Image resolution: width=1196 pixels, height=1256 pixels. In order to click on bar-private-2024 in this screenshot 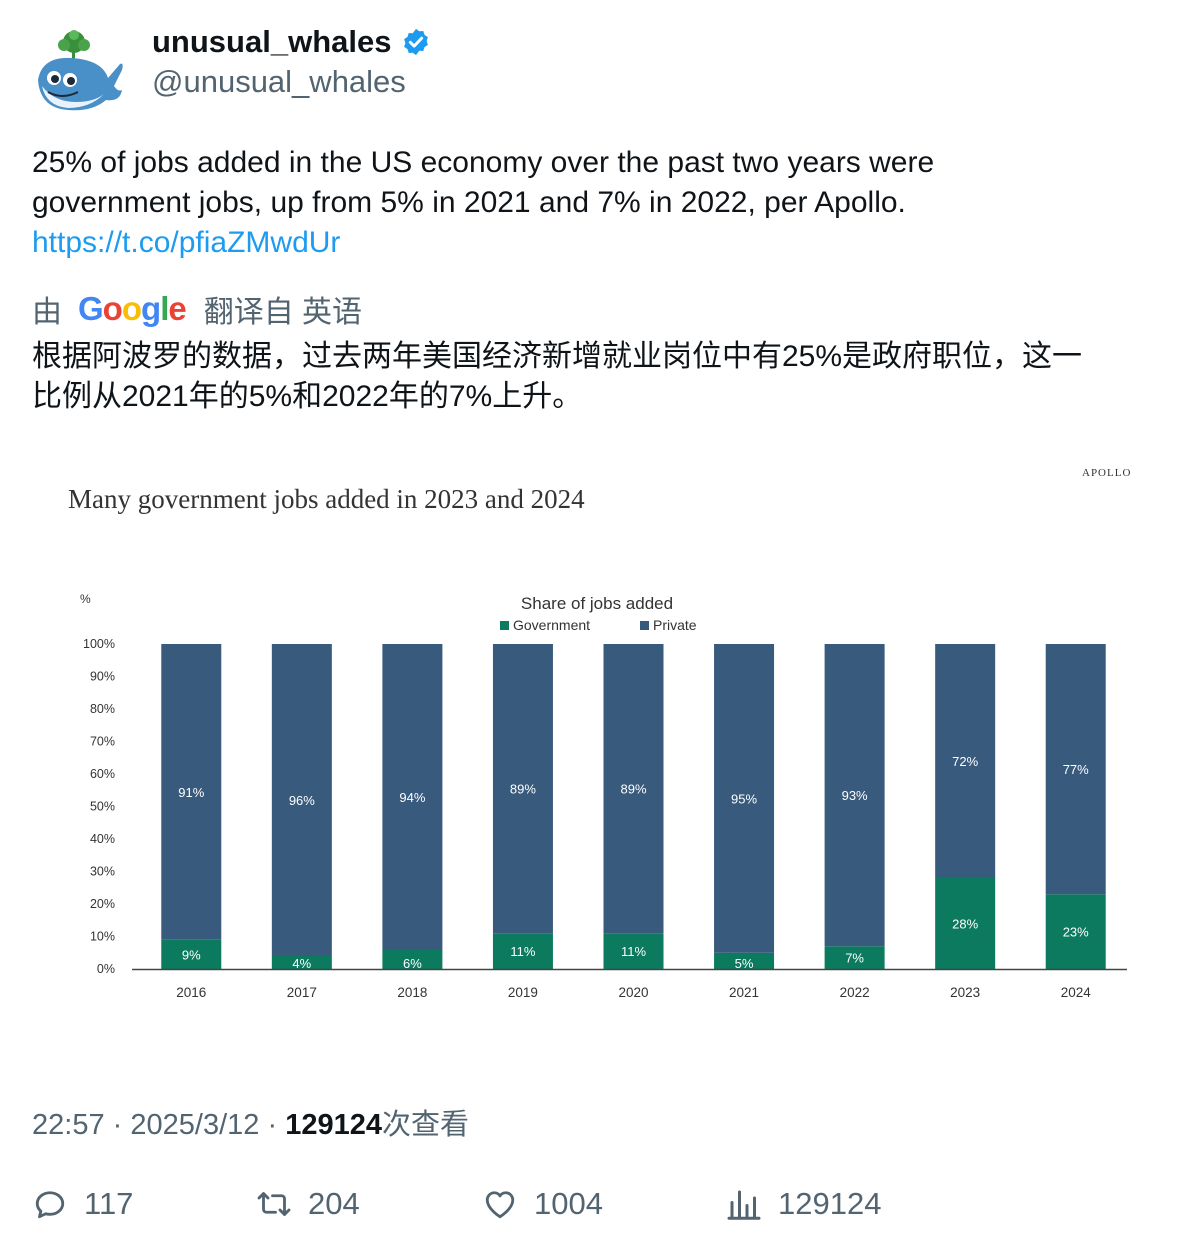, I will do `click(1075, 769)`.